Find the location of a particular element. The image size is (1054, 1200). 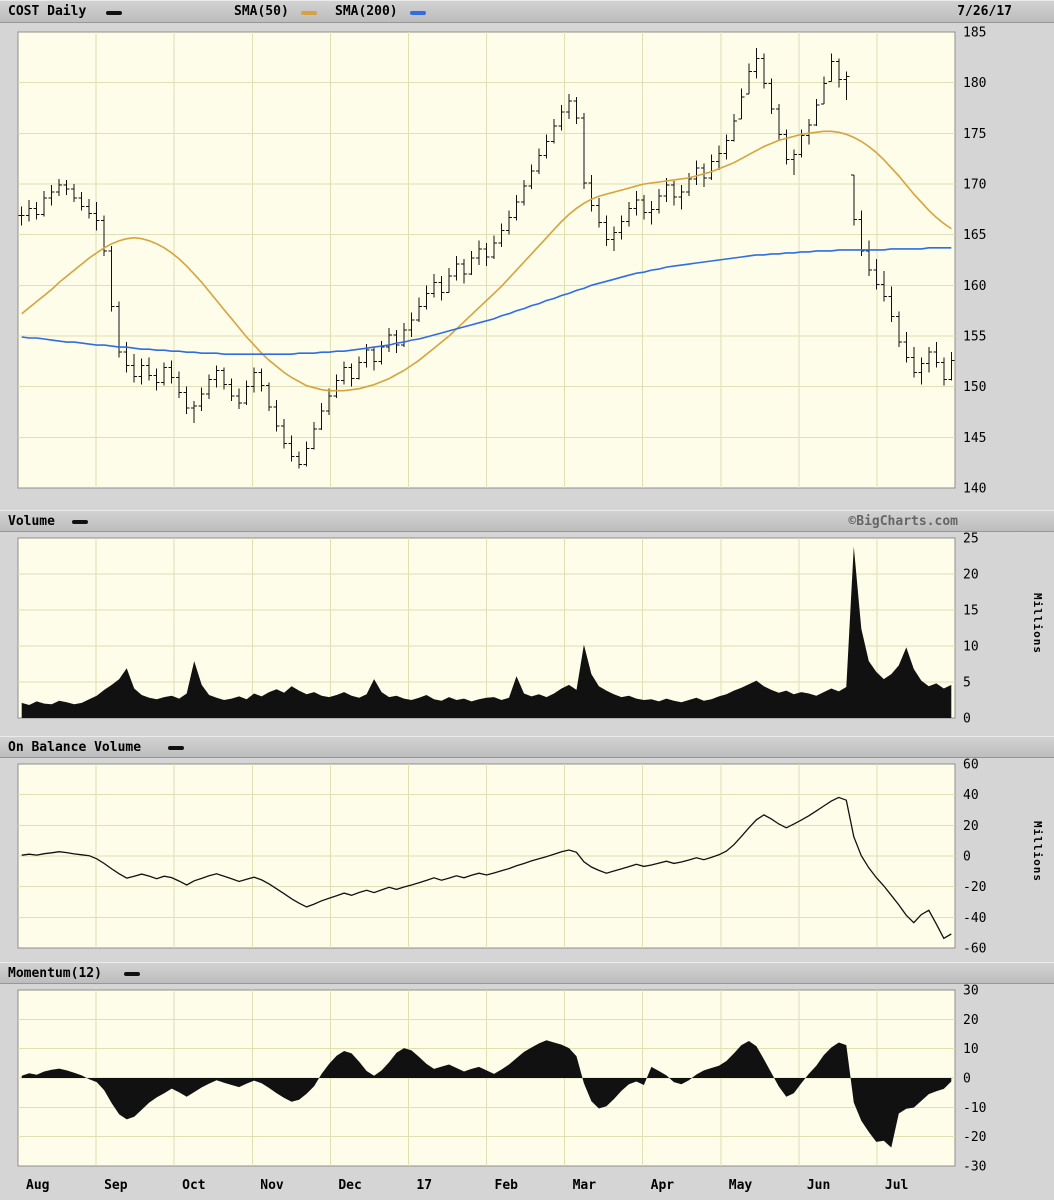

svg-text: 15 is located at coordinates (971, 611).